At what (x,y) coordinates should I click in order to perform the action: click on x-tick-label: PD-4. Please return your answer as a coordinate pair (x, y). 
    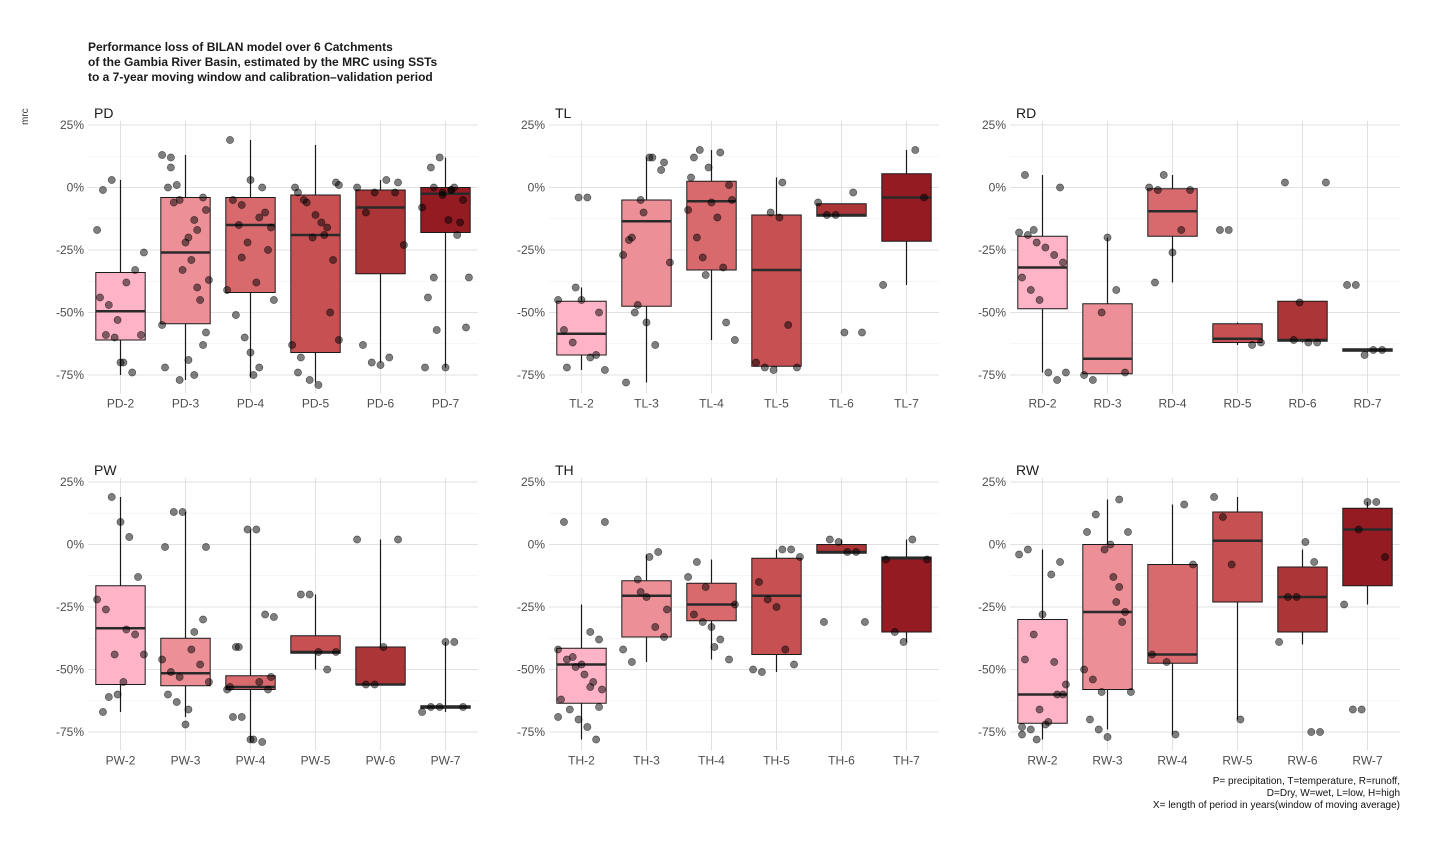
    Looking at the image, I should click on (251, 404).